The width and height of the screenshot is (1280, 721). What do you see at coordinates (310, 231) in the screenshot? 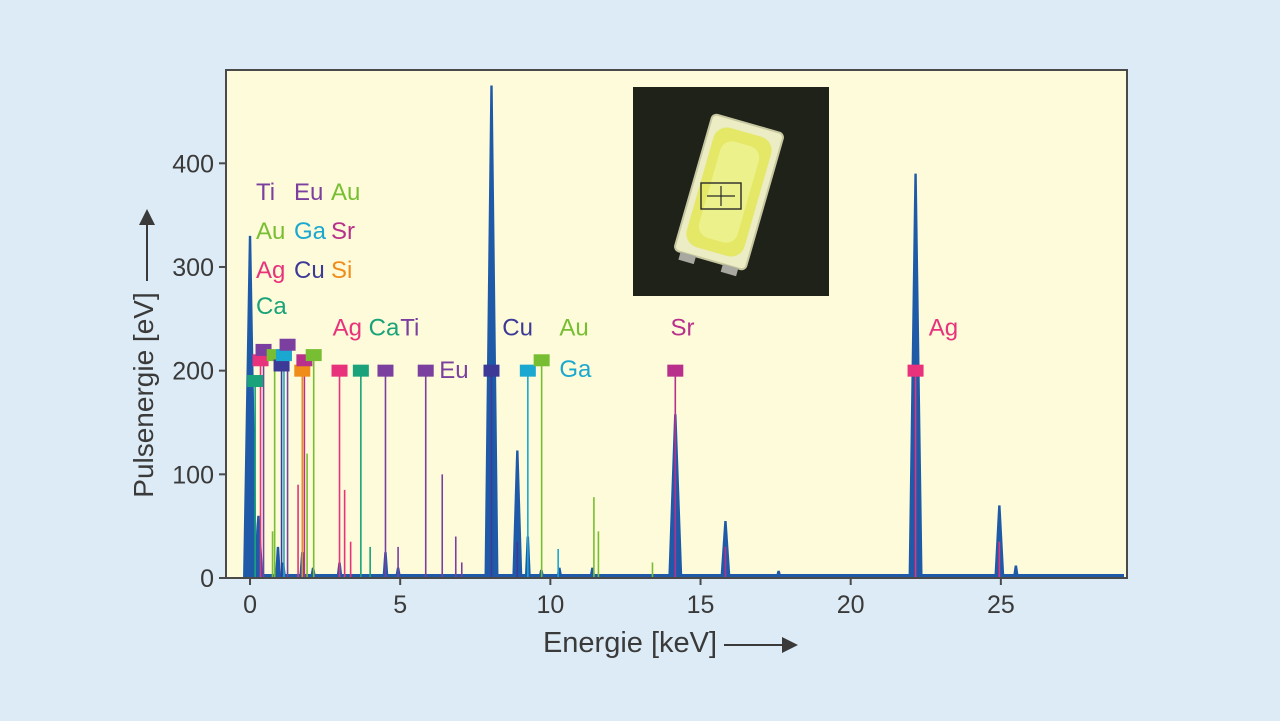
I see `legend-item-ga: Ga` at bounding box center [310, 231].